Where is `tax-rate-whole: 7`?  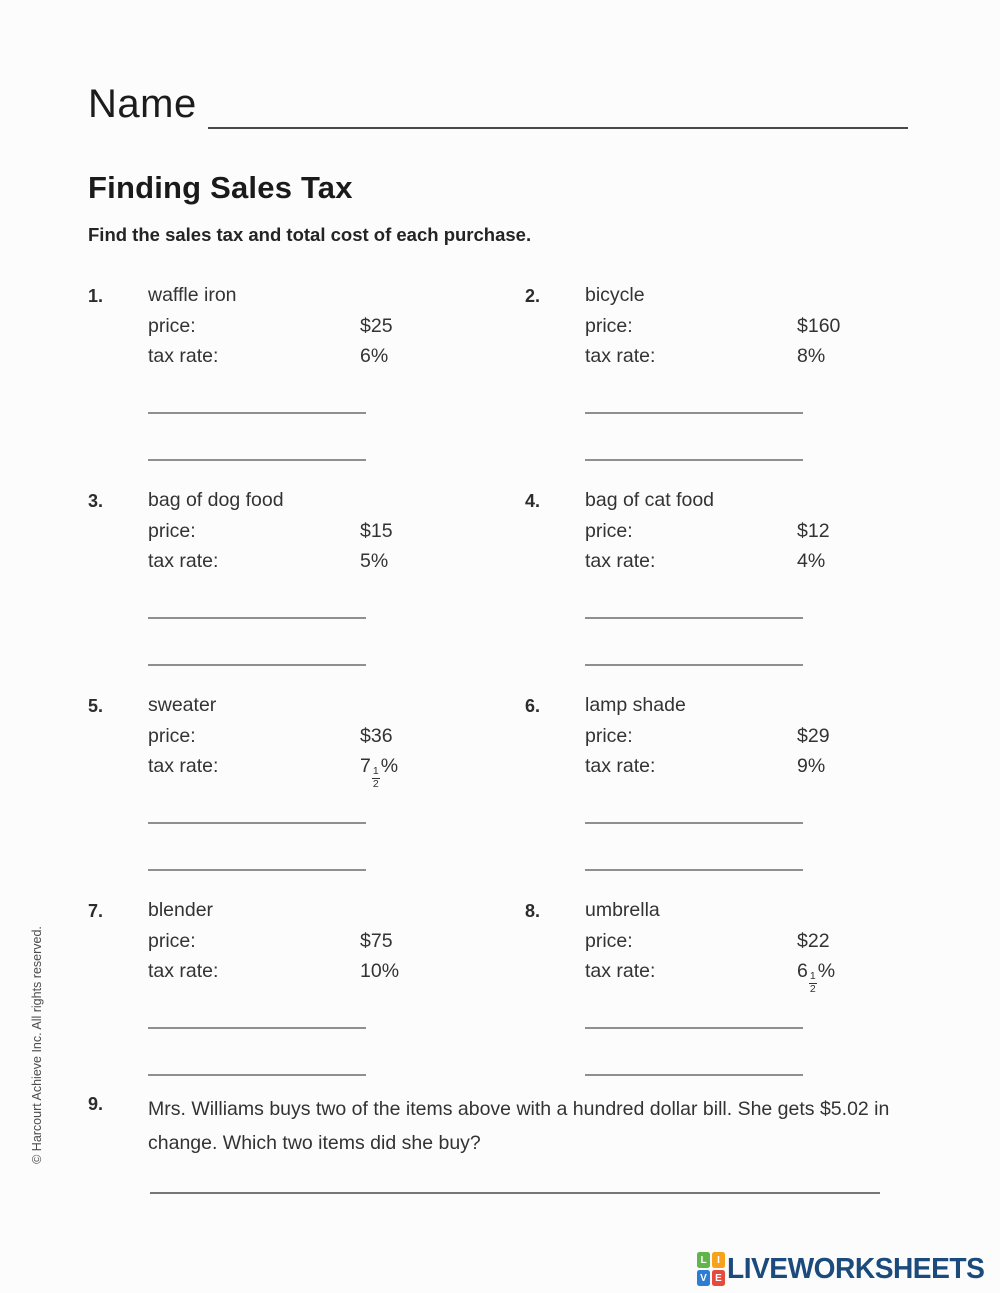 tax-rate-whole: 7 is located at coordinates (365, 766).